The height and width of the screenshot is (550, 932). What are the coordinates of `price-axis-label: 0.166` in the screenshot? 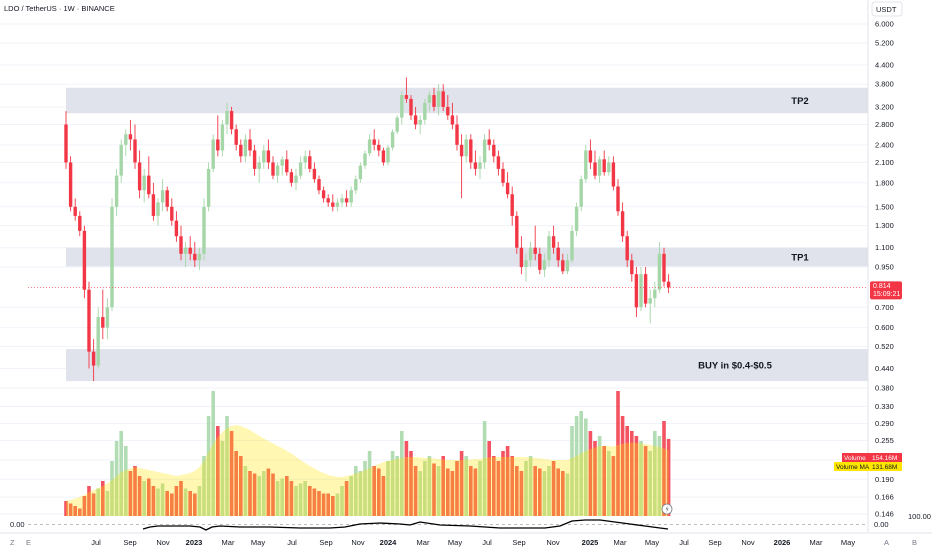 It's located at (884, 497).